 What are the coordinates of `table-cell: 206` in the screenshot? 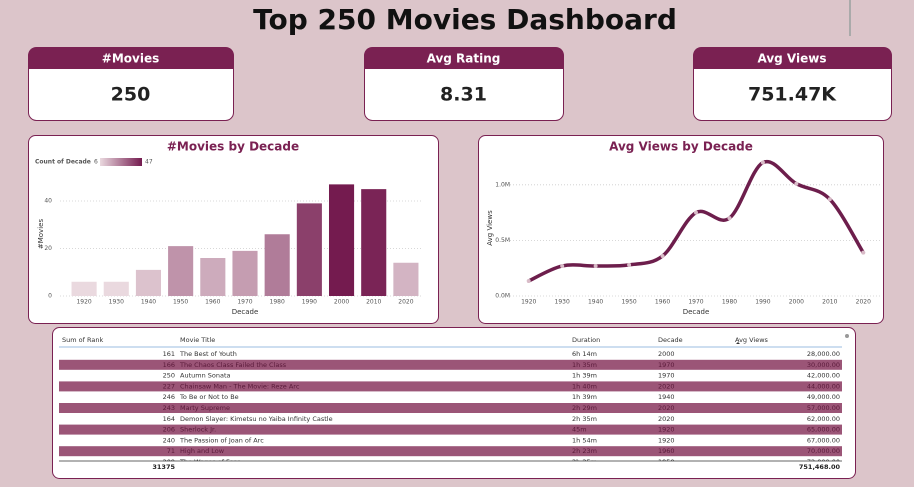 It's located at (169, 430).